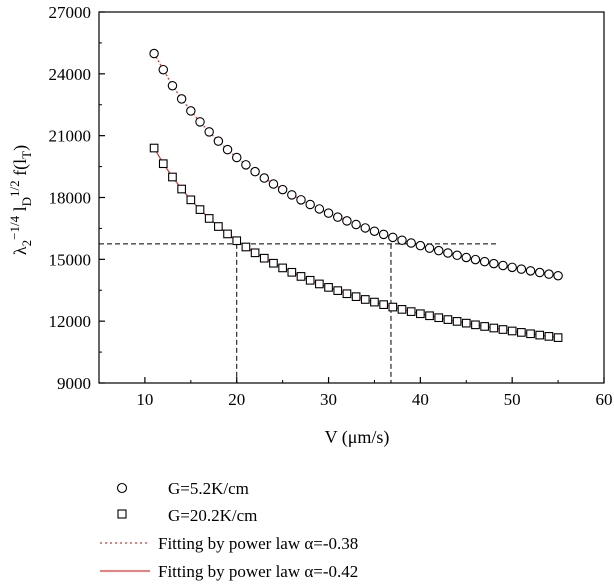 This screenshot has width=614, height=586. I want to click on legend-item-g52: G=5.2K/cm, so click(182, 488).